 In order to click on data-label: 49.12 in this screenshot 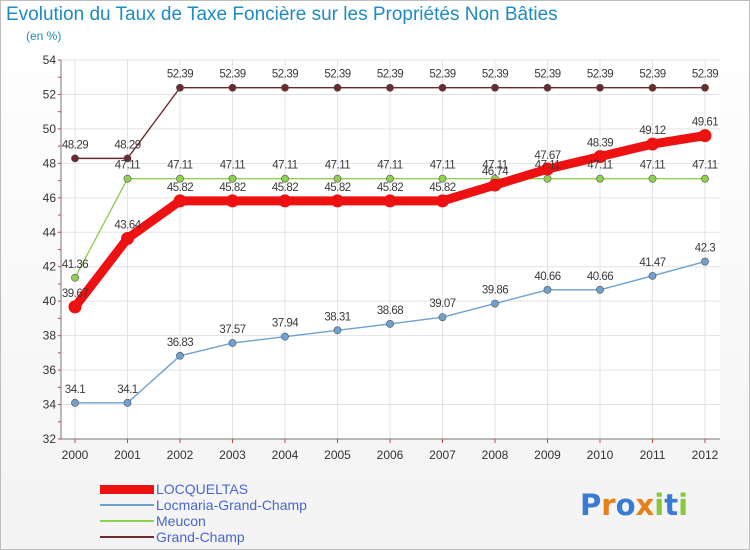, I will do `click(652, 131)`.